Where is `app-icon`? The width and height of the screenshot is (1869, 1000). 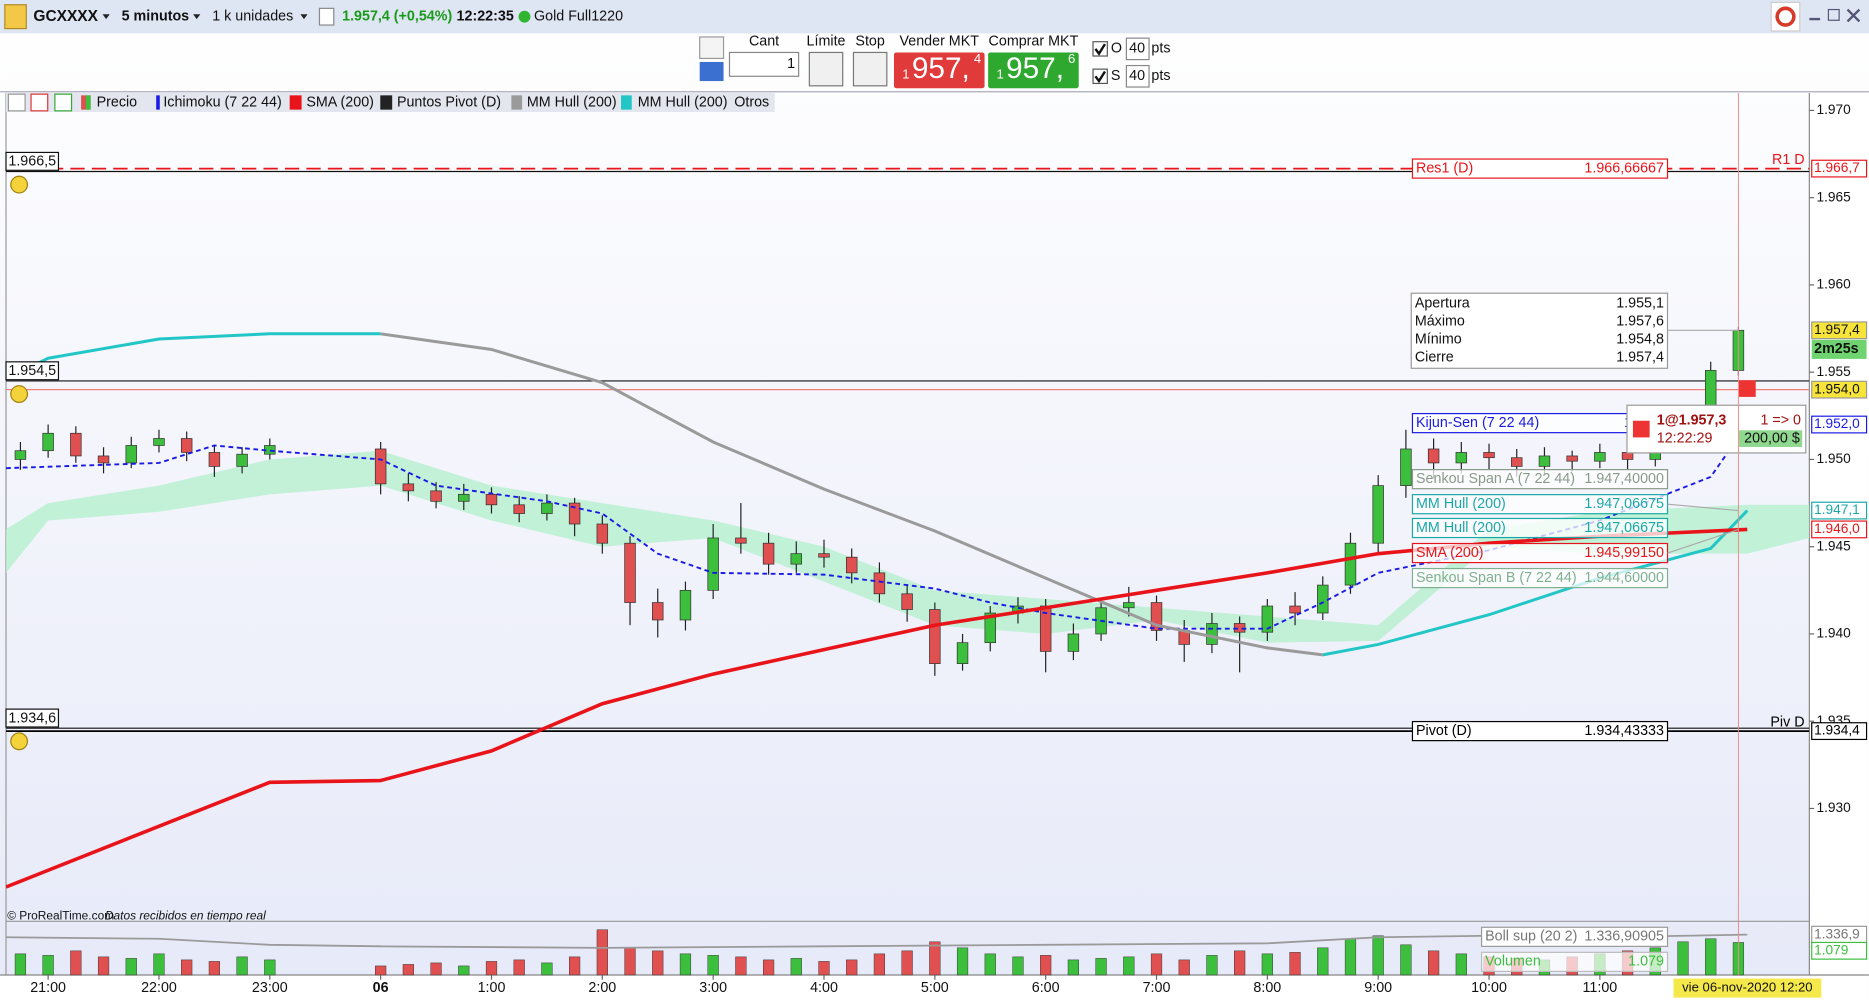
app-icon is located at coordinates (15, 17).